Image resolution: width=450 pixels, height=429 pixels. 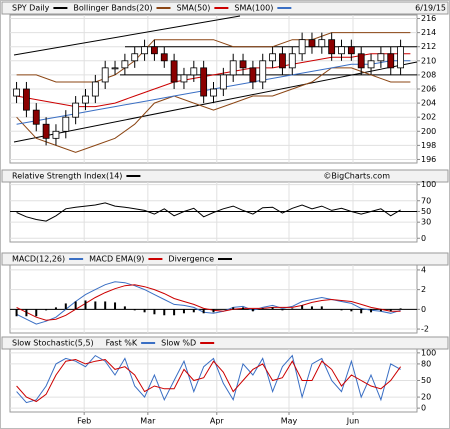 What do you see at coordinates (426, 222) in the screenshot?
I see `y-tick-label: 30` at bounding box center [426, 222].